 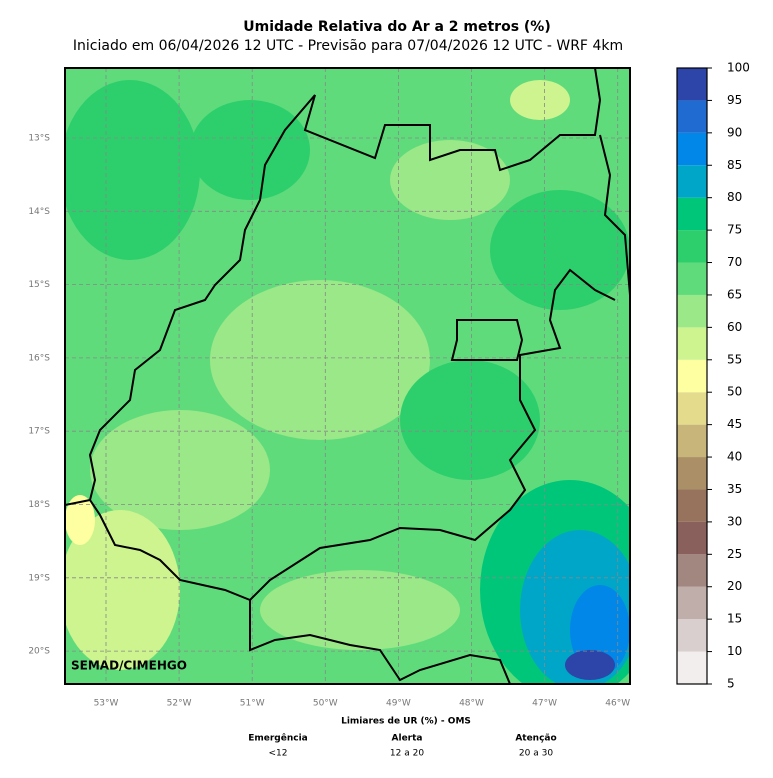 I want to click on colorbar-tick-label: 45, so click(x=734, y=424).